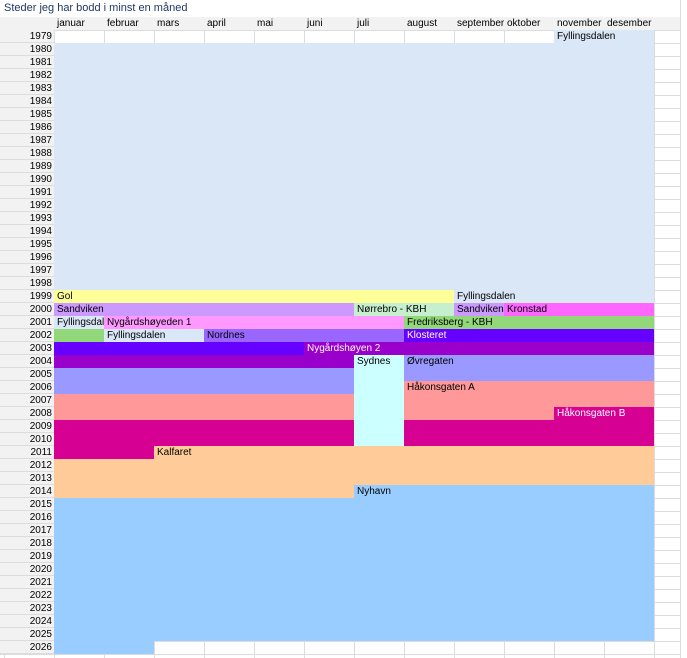  What do you see at coordinates (683, 329) in the screenshot?
I see `scrollbar-edge` at bounding box center [683, 329].